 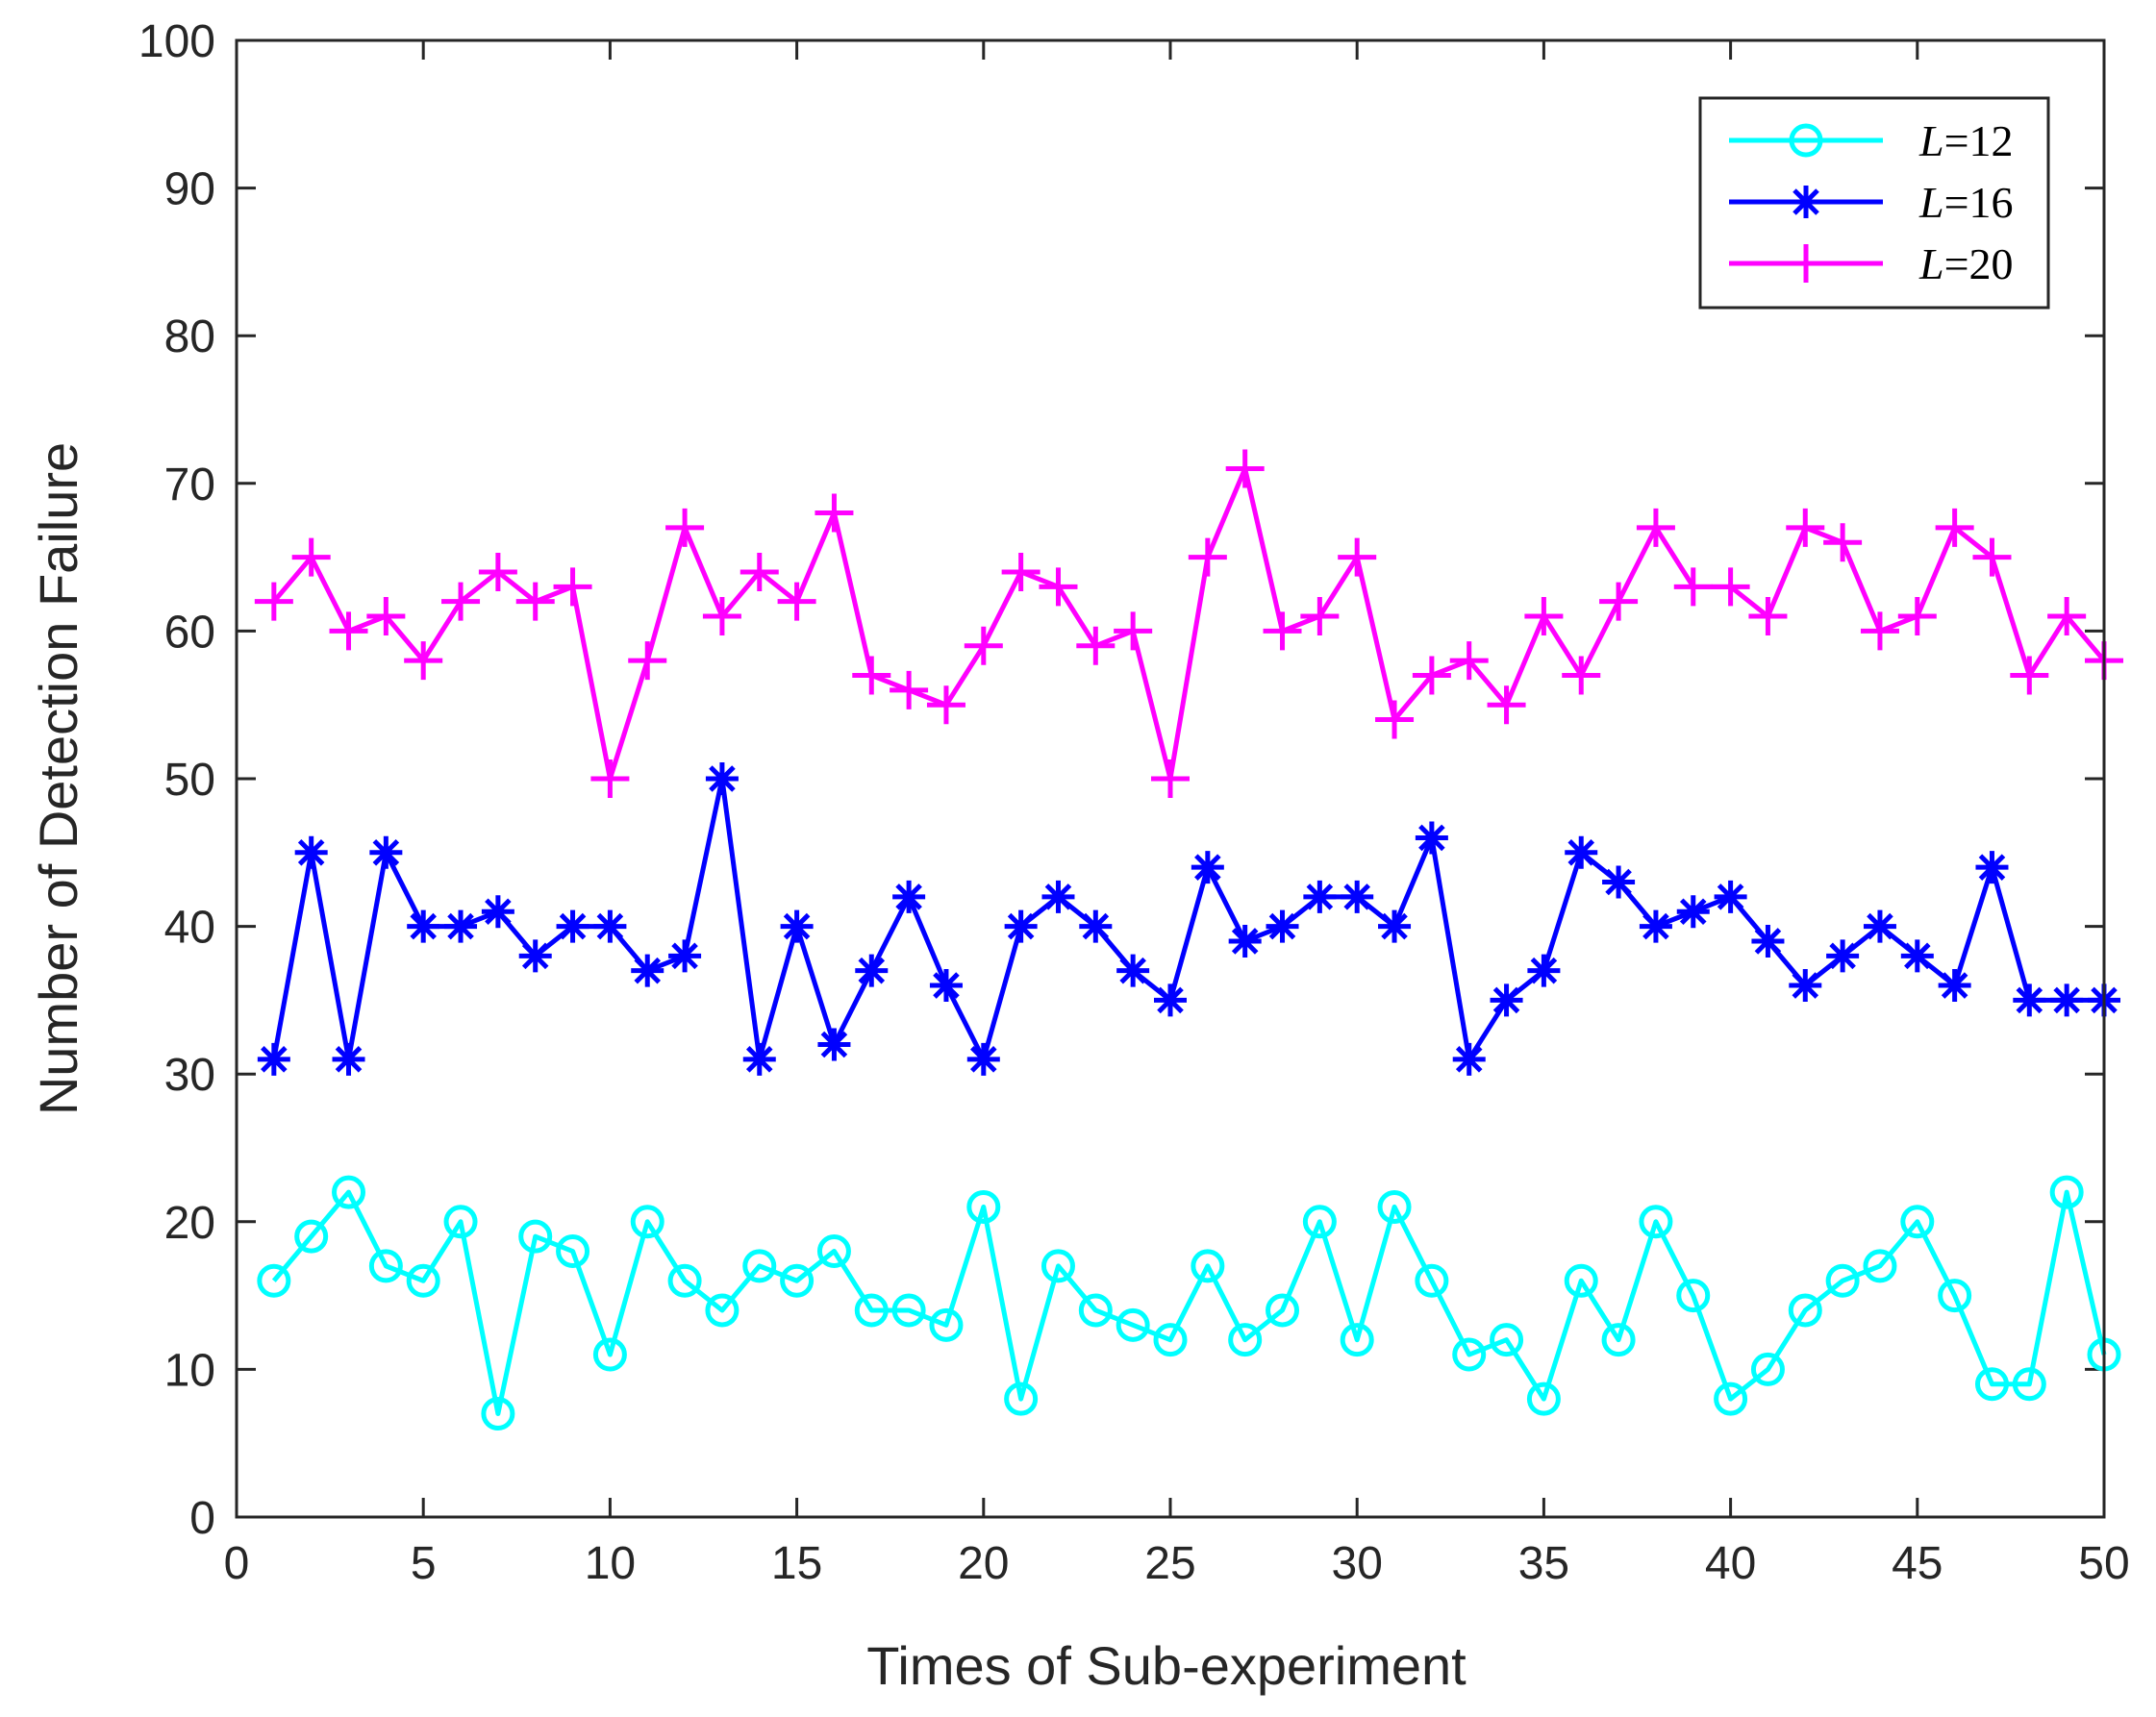 I want to click on legend-label: L=12, so click(x=1966, y=140).